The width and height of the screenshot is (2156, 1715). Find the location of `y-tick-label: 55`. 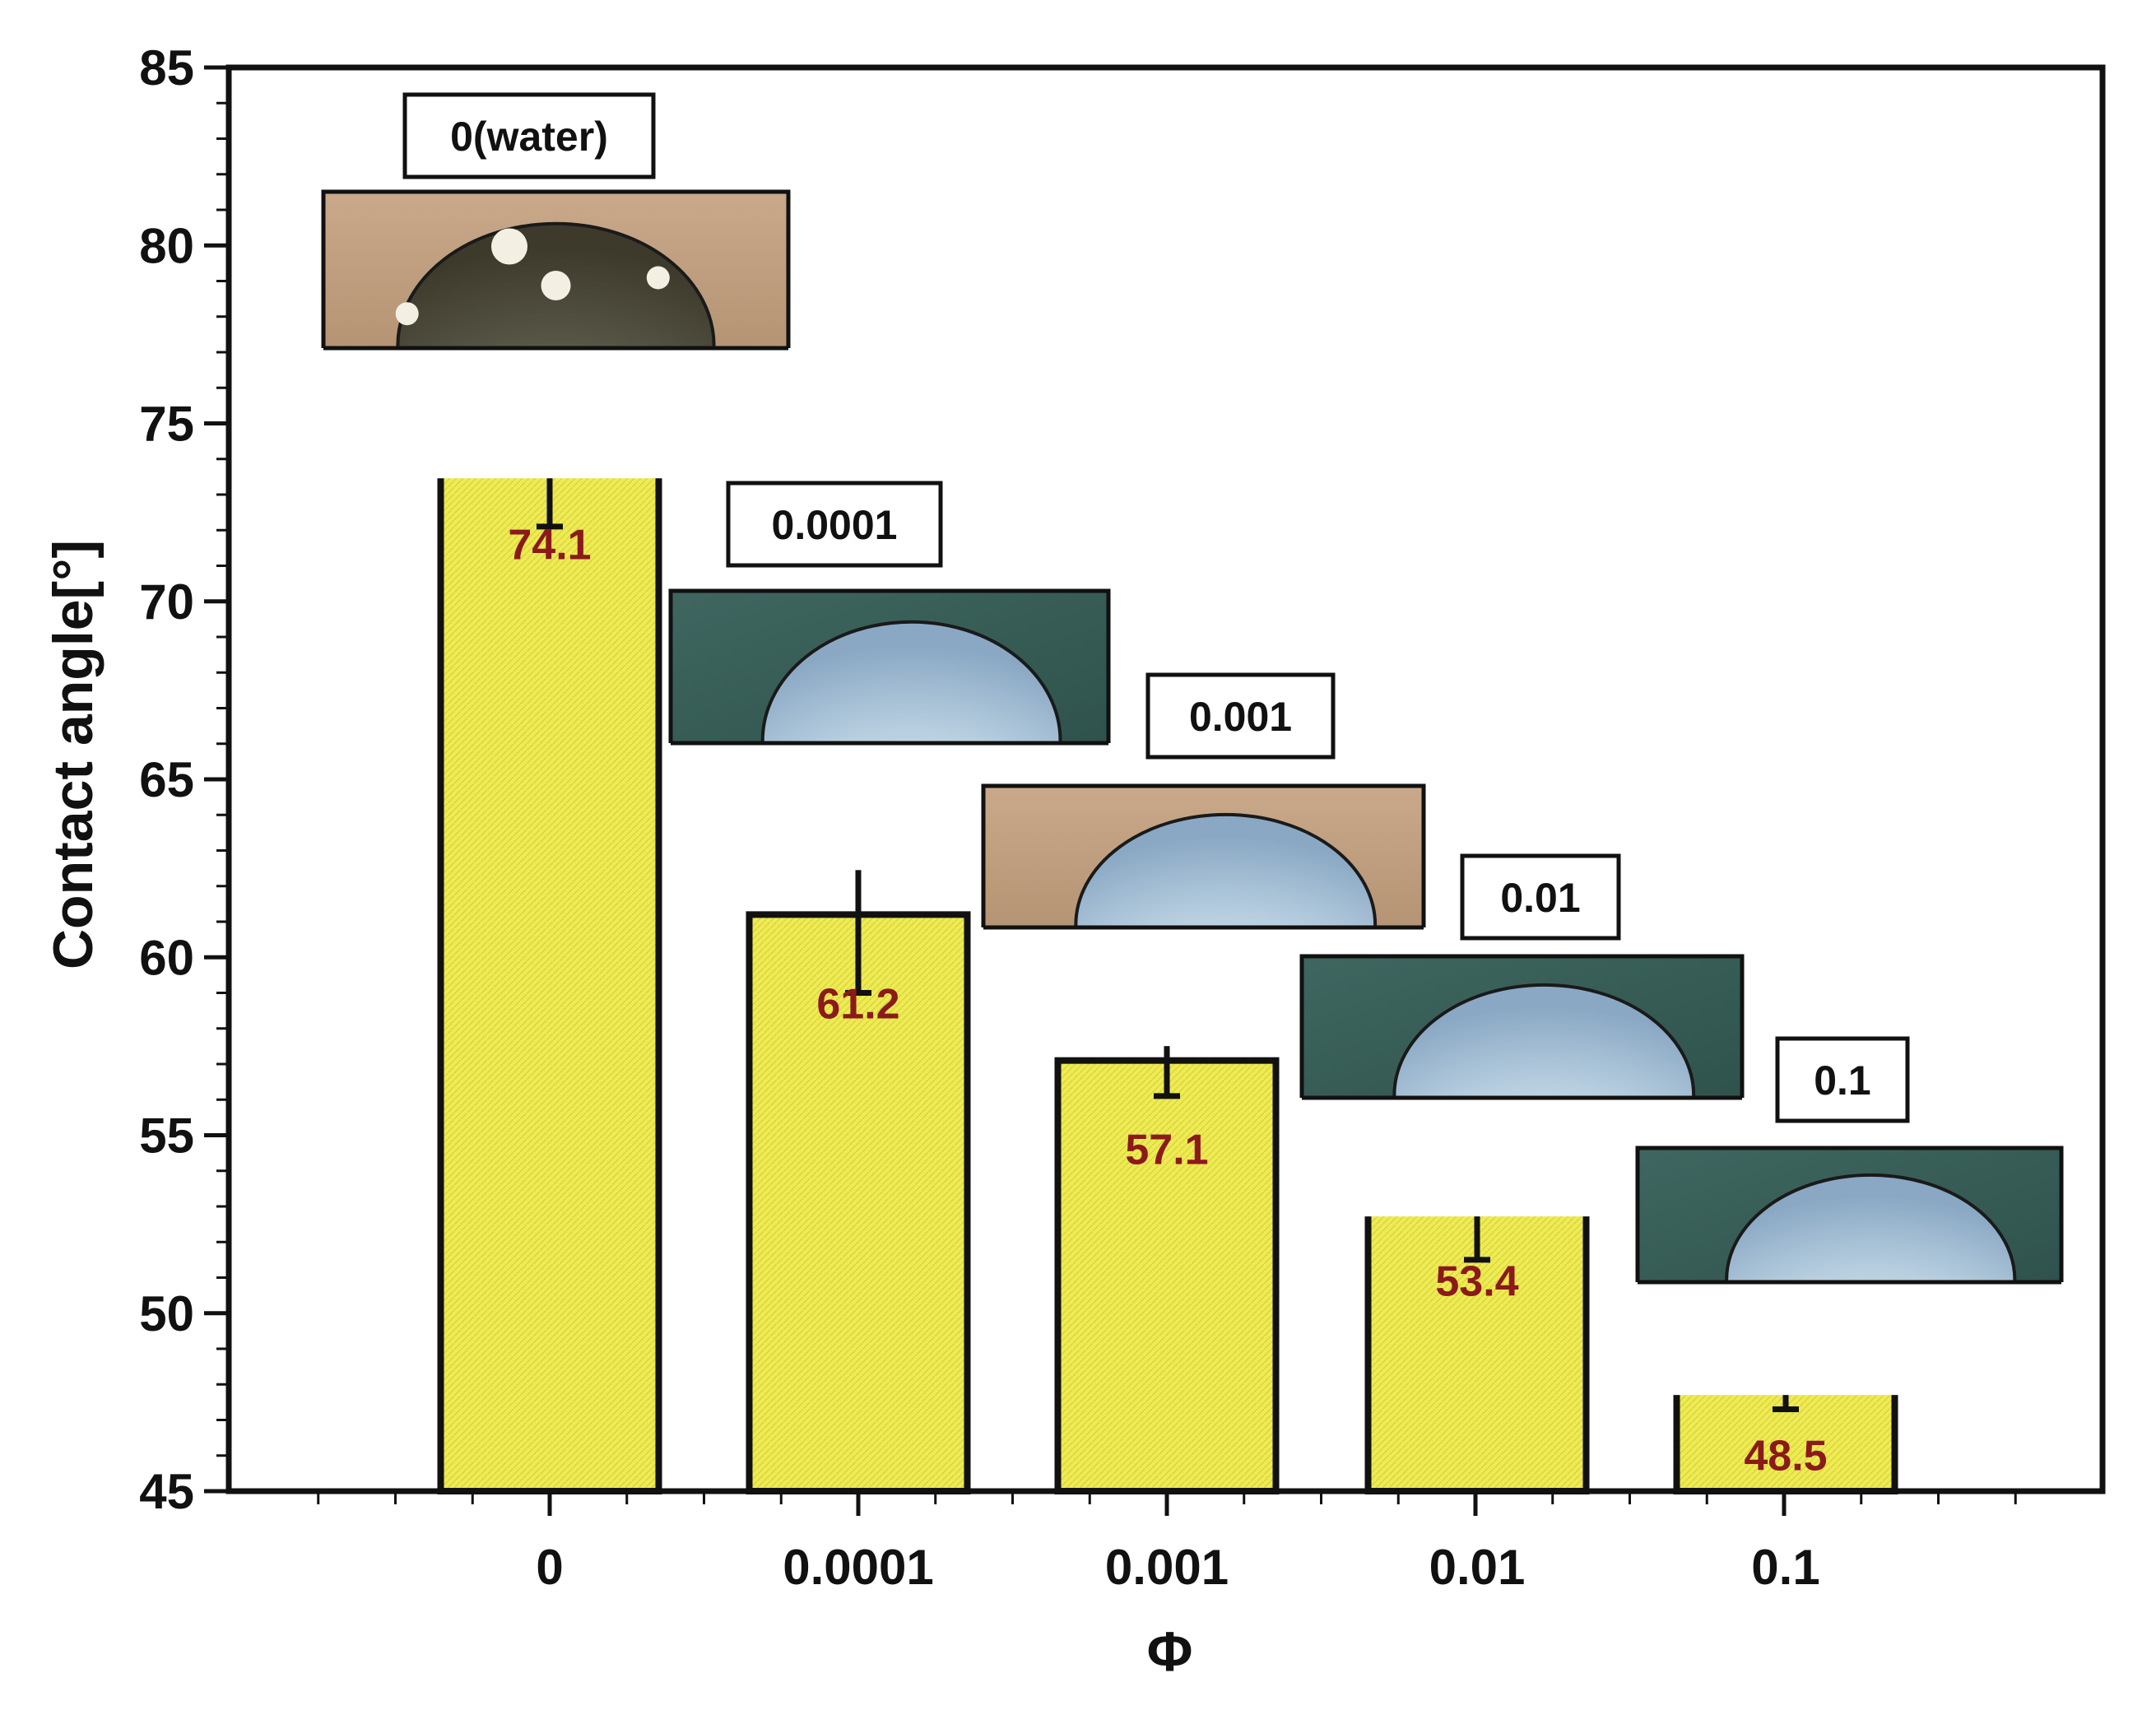

y-tick-label: 55 is located at coordinates (166, 1136).